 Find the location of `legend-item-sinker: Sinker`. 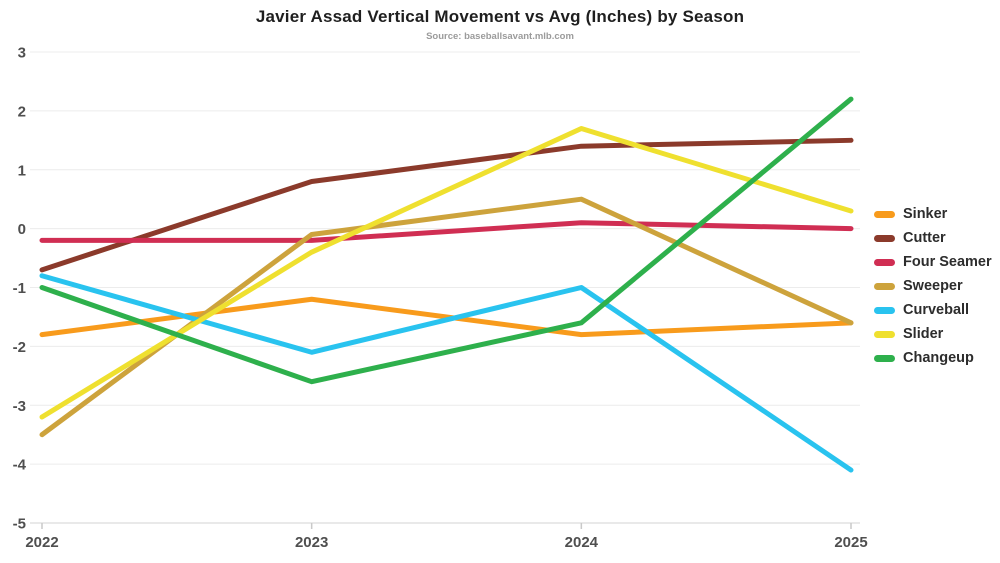

legend-item-sinker: Sinker is located at coordinates (933, 214).